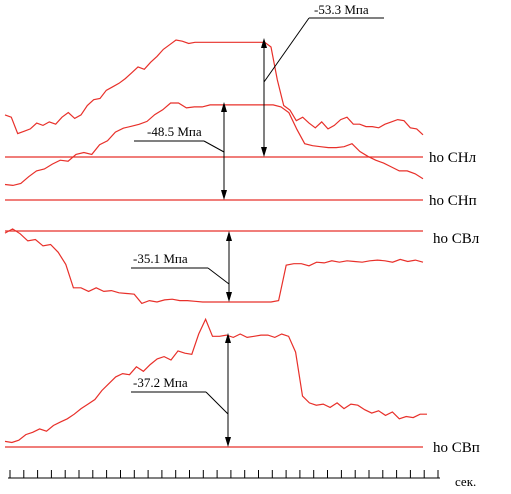  What do you see at coordinates (453, 158) in the screenshot?
I see `baseline-label-snl: ho СНл` at bounding box center [453, 158].